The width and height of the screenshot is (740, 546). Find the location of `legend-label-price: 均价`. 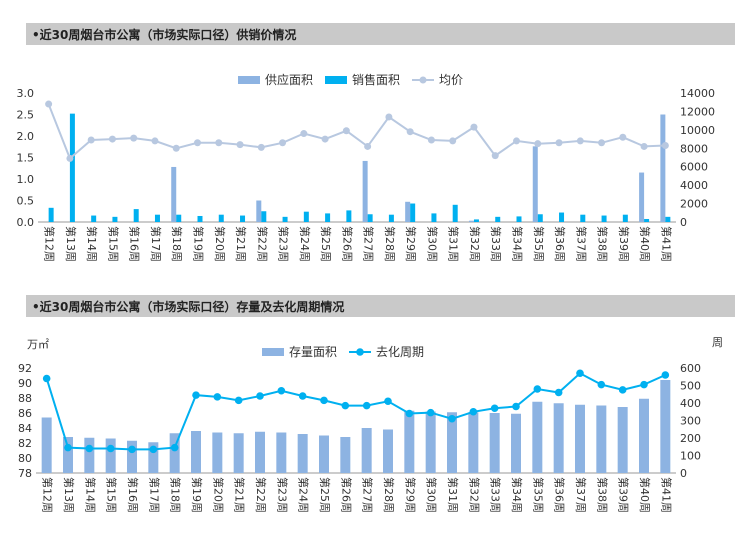

legend-label-price: 均价 is located at coordinates (451, 80).